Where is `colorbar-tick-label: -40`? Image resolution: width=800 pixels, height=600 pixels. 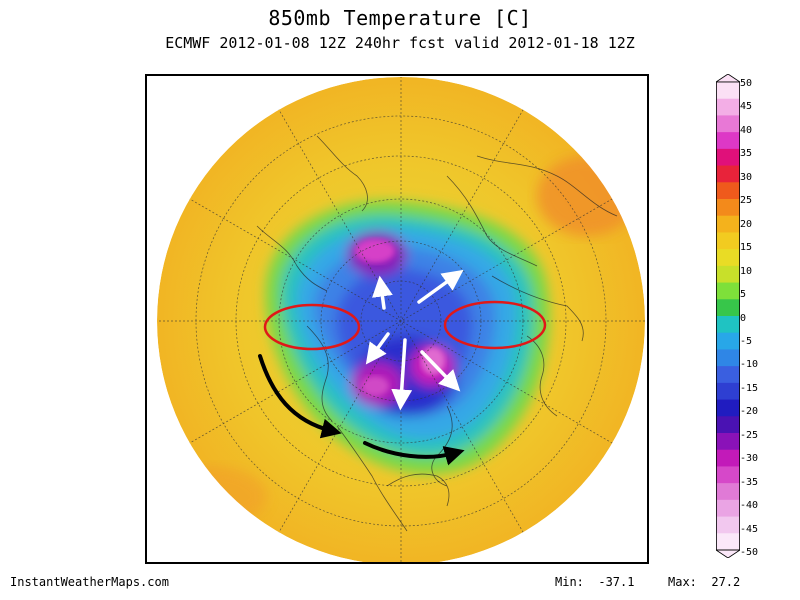
colorbar-tick-label: -40 is located at coordinates (749, 506).